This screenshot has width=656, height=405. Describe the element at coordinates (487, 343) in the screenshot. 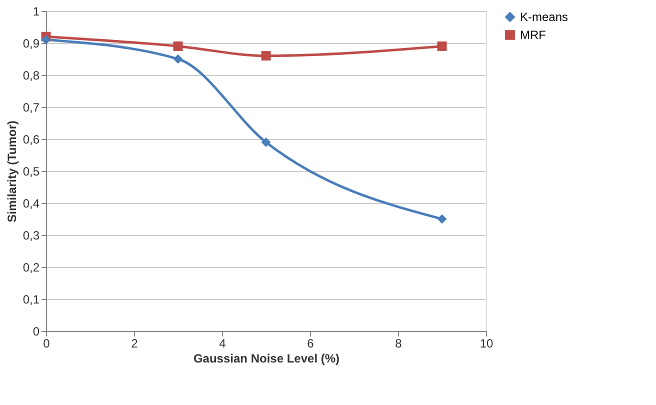

I see `x-tick-label: 10` at that location.